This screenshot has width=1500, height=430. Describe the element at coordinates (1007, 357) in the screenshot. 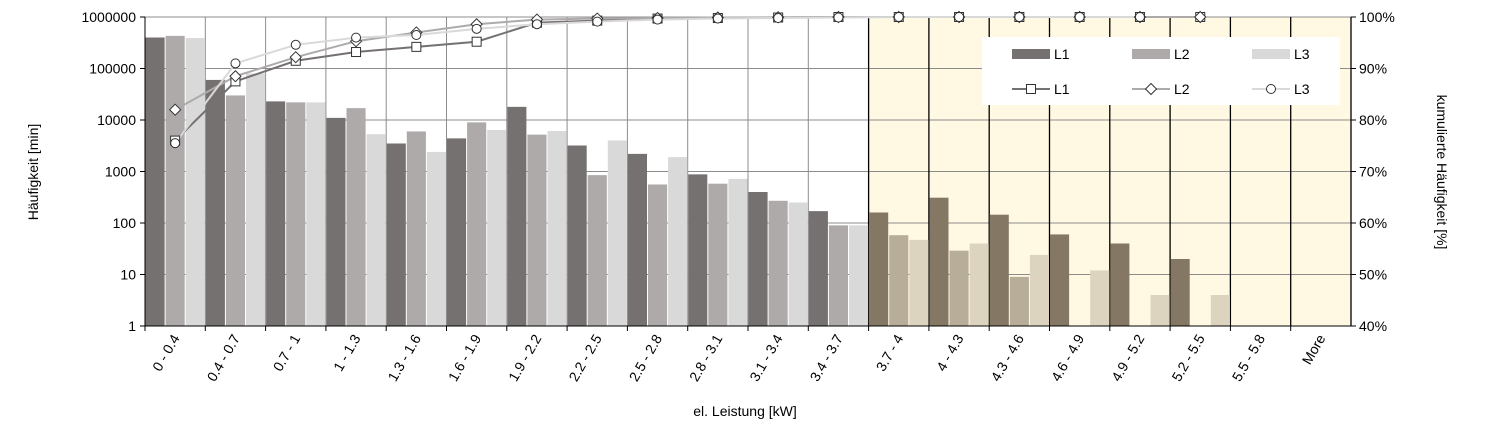

I see `x-tick-label: 4.3 - 4.6` at that location.